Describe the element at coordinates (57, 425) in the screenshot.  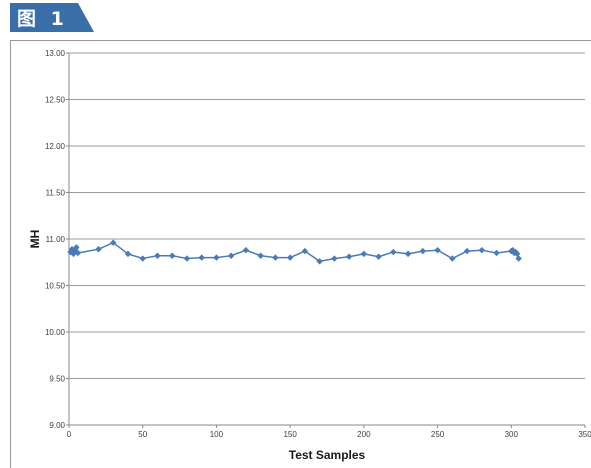
I see `y-tick-label: 9.00` at that location.